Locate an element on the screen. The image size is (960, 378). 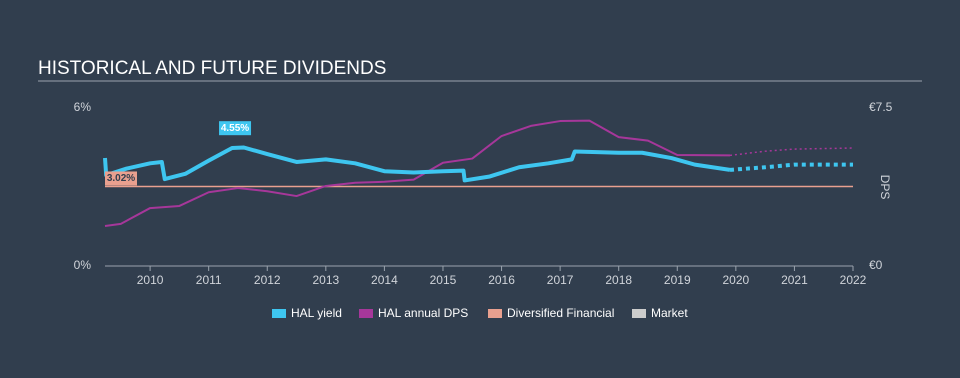
annotation-label: 4.55% is located at coordinates (235, 128).